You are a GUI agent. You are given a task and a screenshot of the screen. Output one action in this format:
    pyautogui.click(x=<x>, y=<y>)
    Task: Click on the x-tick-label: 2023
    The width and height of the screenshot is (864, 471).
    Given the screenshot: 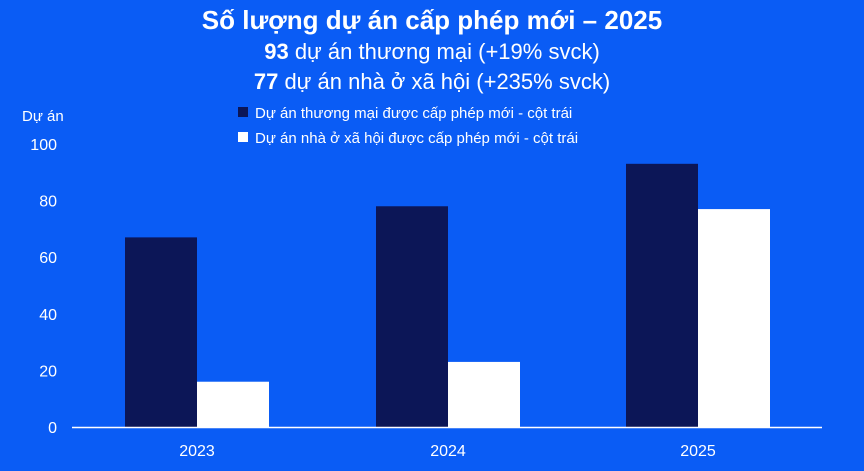 What is the action you would take?
    pyautogui.click(x=197, y=451)
    